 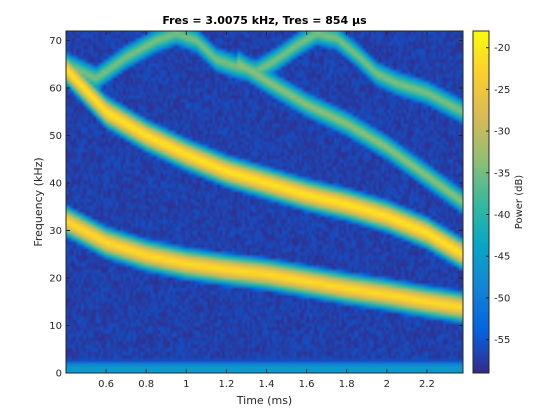 What do you see at coordinates (264, 20) in the screenshot?
I see `chart-title: Fres = 3.0075 kHz, Tres = 854 µs` at bounding box center [264, 20].